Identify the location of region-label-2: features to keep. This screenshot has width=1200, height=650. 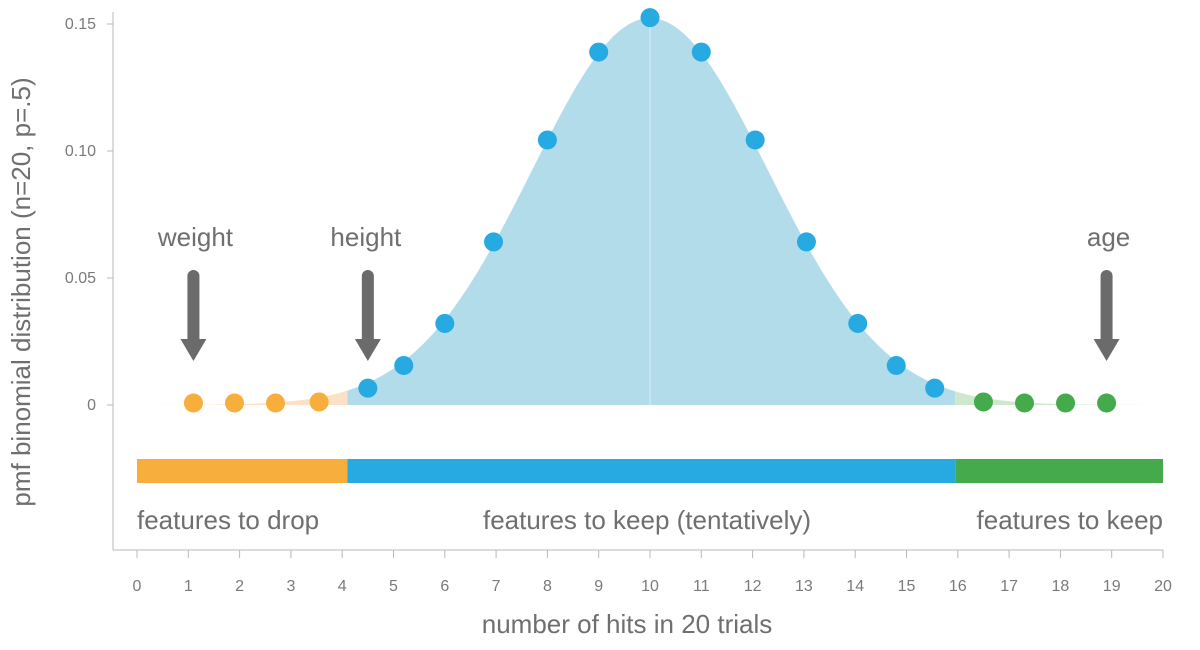
(1070, 520).